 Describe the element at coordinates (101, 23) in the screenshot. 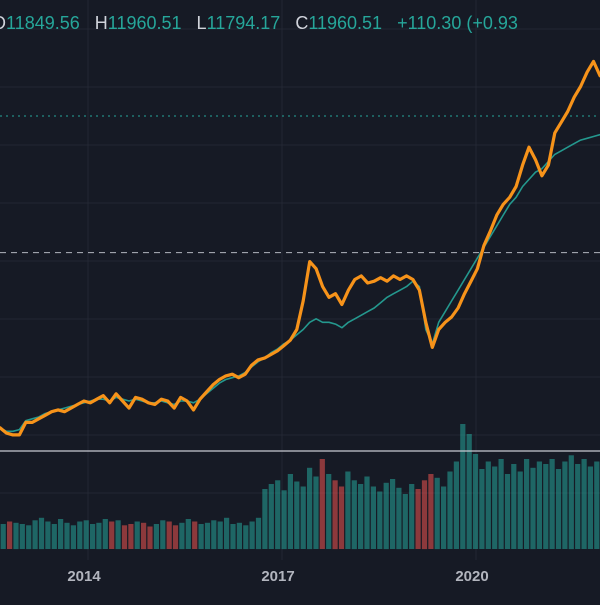

I see `high-key: H` at that location.